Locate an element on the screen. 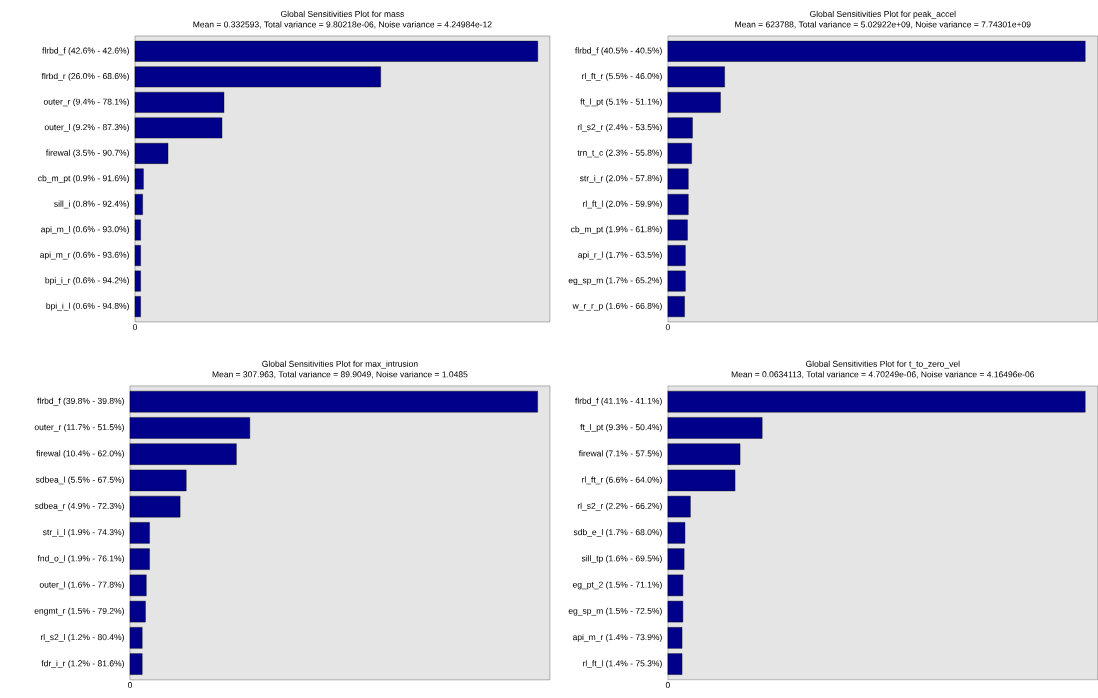 The width and height of the screenshot is (1098, 698). chart-subtitle: Mean = 307.963, Total variance = 89.9049, Noise variance = 1.0485 is located at coordinates (340, 375).